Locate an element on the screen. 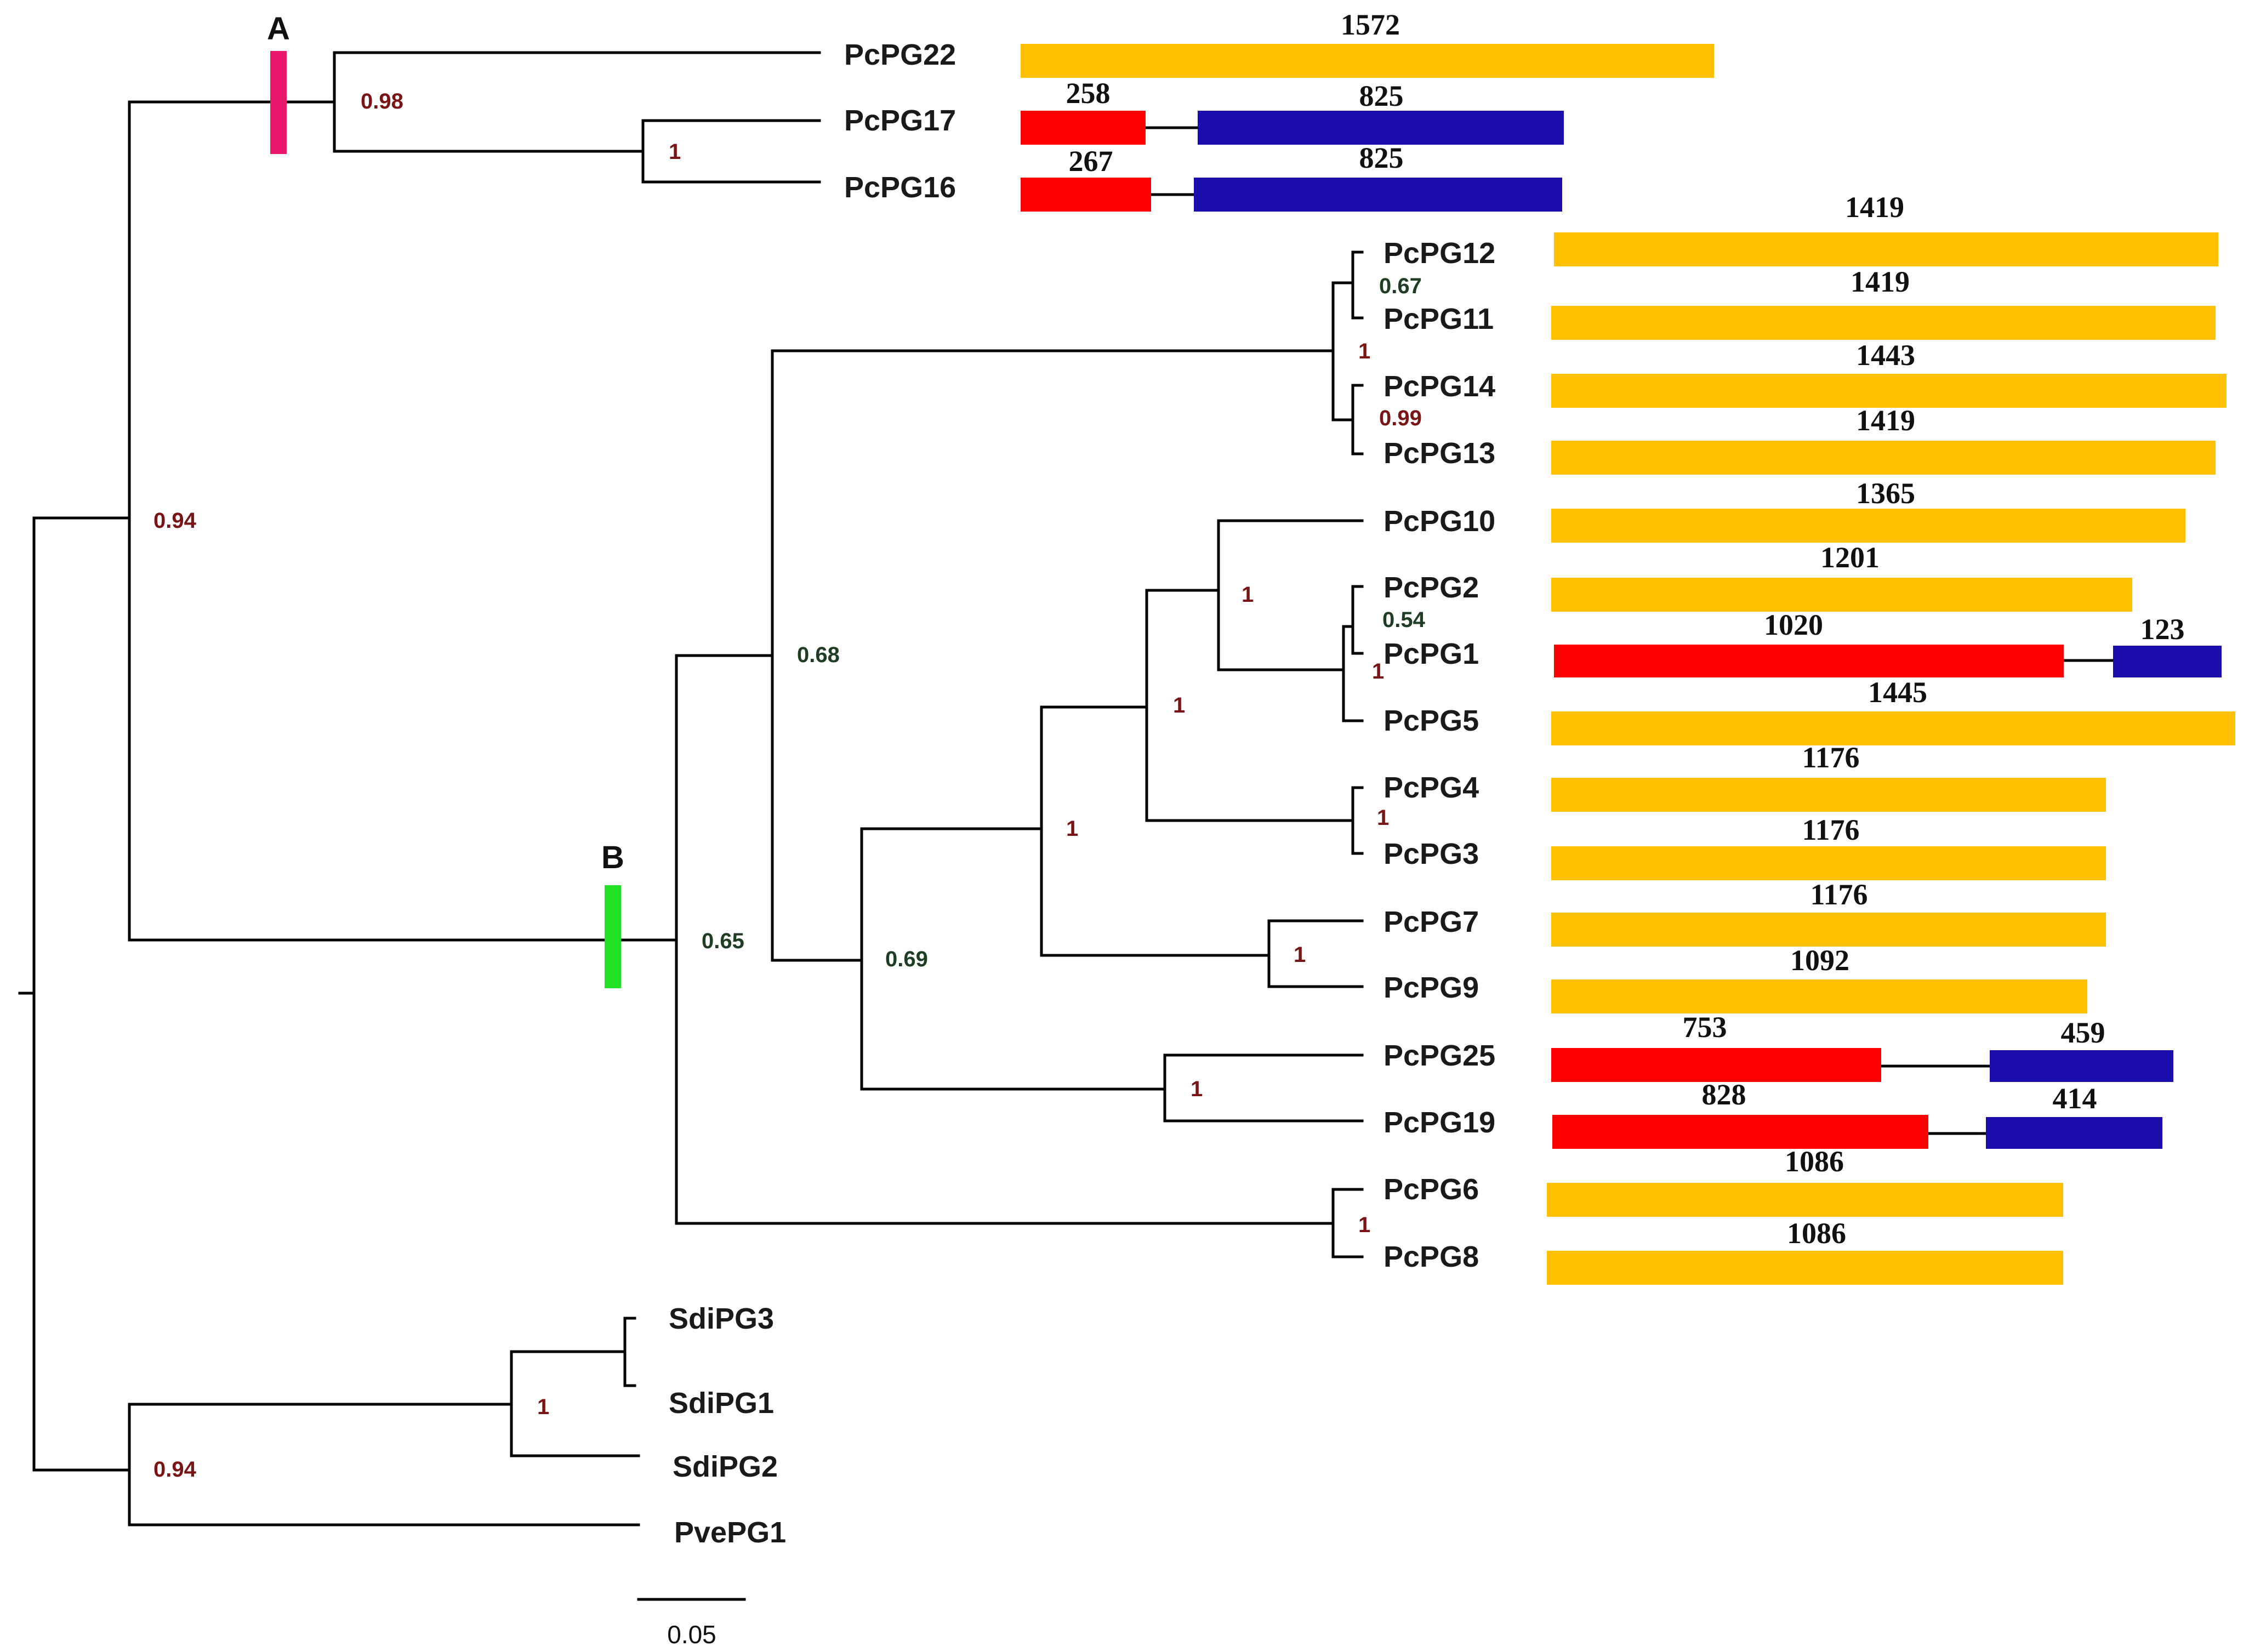  leaf-label: PcPG2 is located at coordinates (1431, 588).